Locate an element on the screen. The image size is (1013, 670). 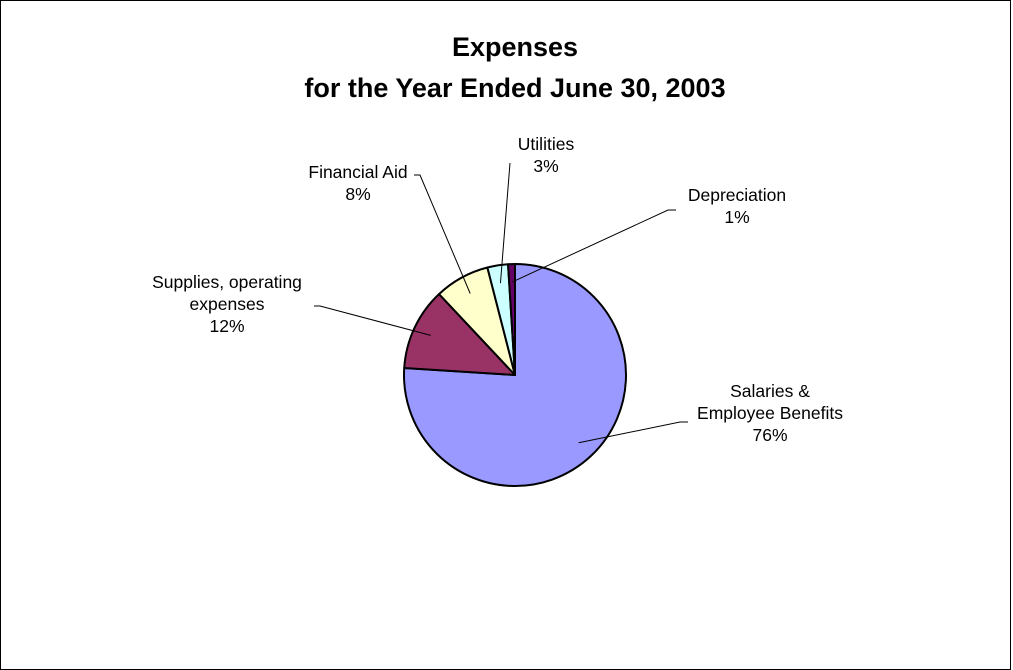
slice-label-salaries-employee-benefits: Salaries & Employee Benefits 76% is located at coordinates (770, 413).